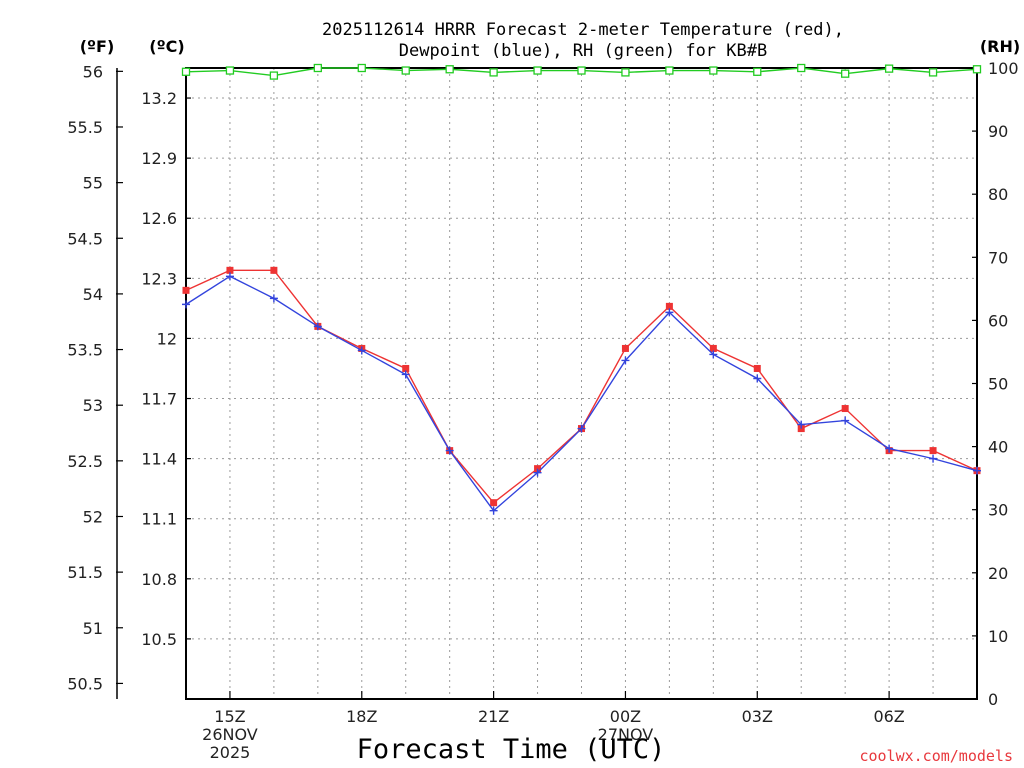  I want to click on rh-tick-label: 20, so click(998, 573).